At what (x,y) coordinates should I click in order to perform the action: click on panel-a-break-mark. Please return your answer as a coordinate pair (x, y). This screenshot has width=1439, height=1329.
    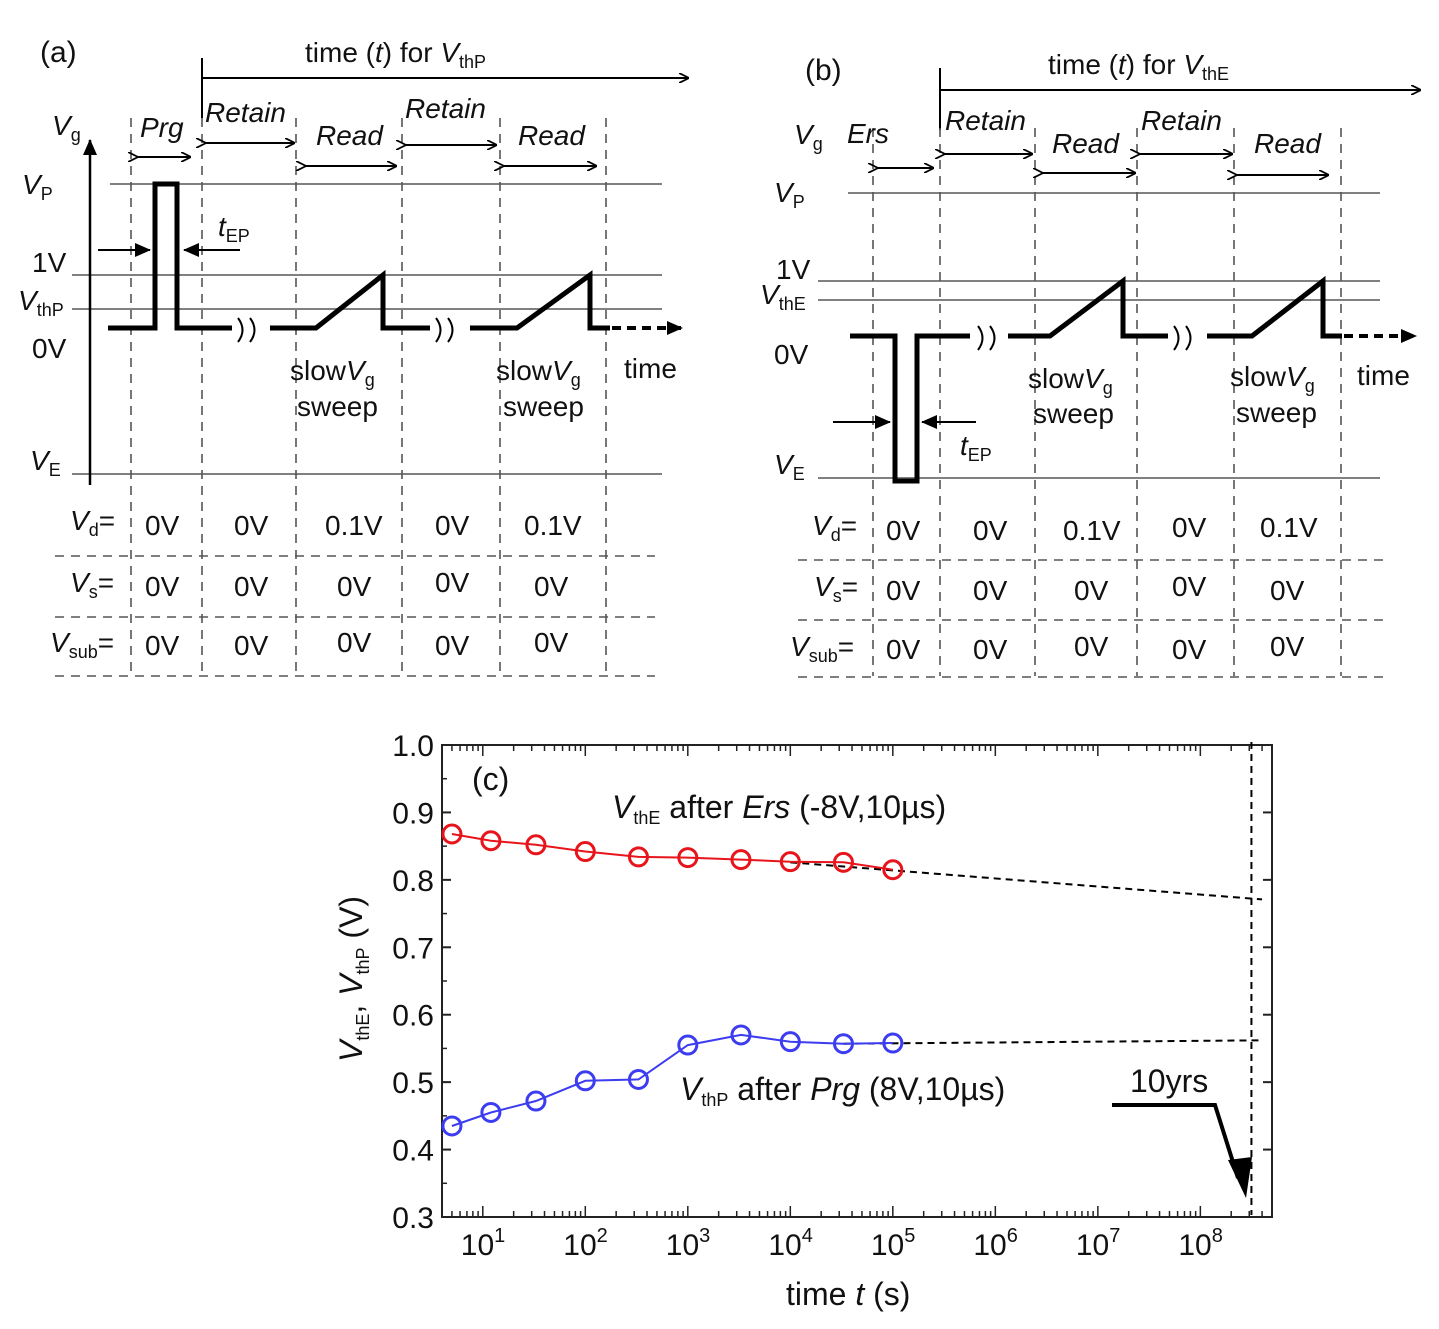
    Looking at the image, I should click on (444, 330).